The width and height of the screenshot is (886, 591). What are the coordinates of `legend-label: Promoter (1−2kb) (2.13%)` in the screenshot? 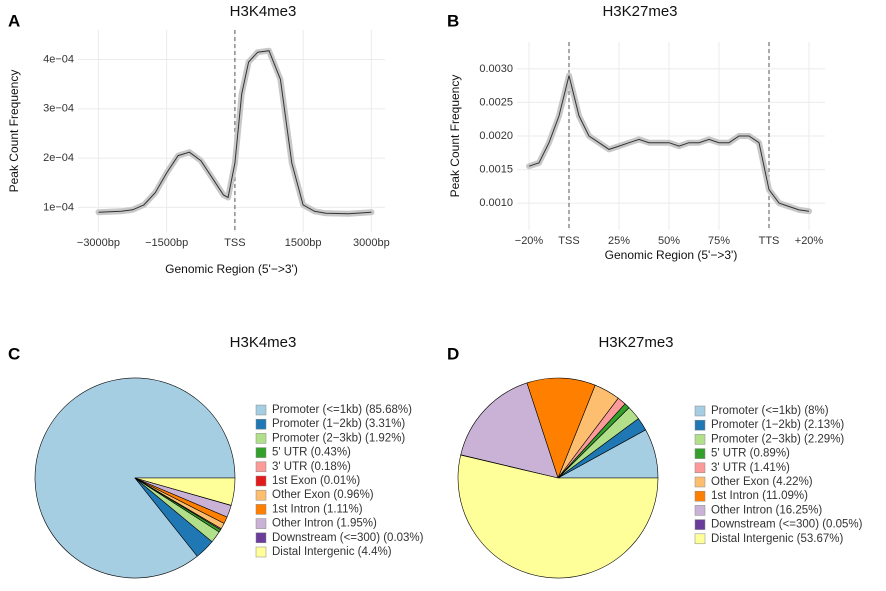 It's located at (777, 425).